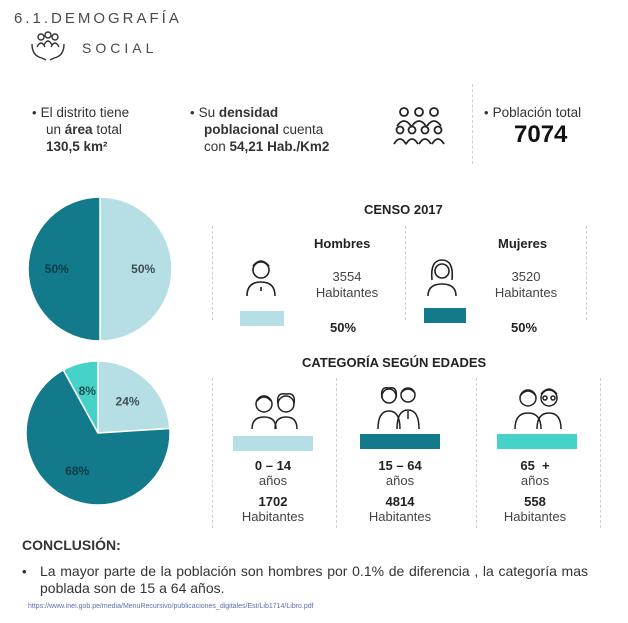  I want to click on population-stat: • Población total 7074, so click(549, 126).